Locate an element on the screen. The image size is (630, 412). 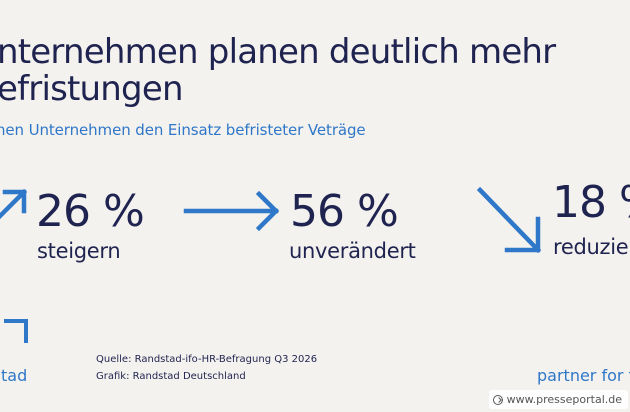
stat-label-reduzie: reduzie is located at coordinates (591, 247).